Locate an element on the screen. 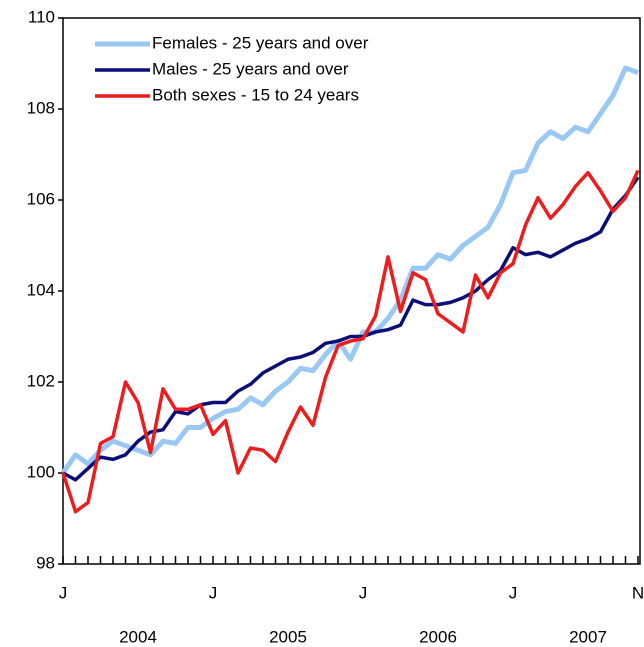  year-label: 2004 is located at coordinates (138, 636).